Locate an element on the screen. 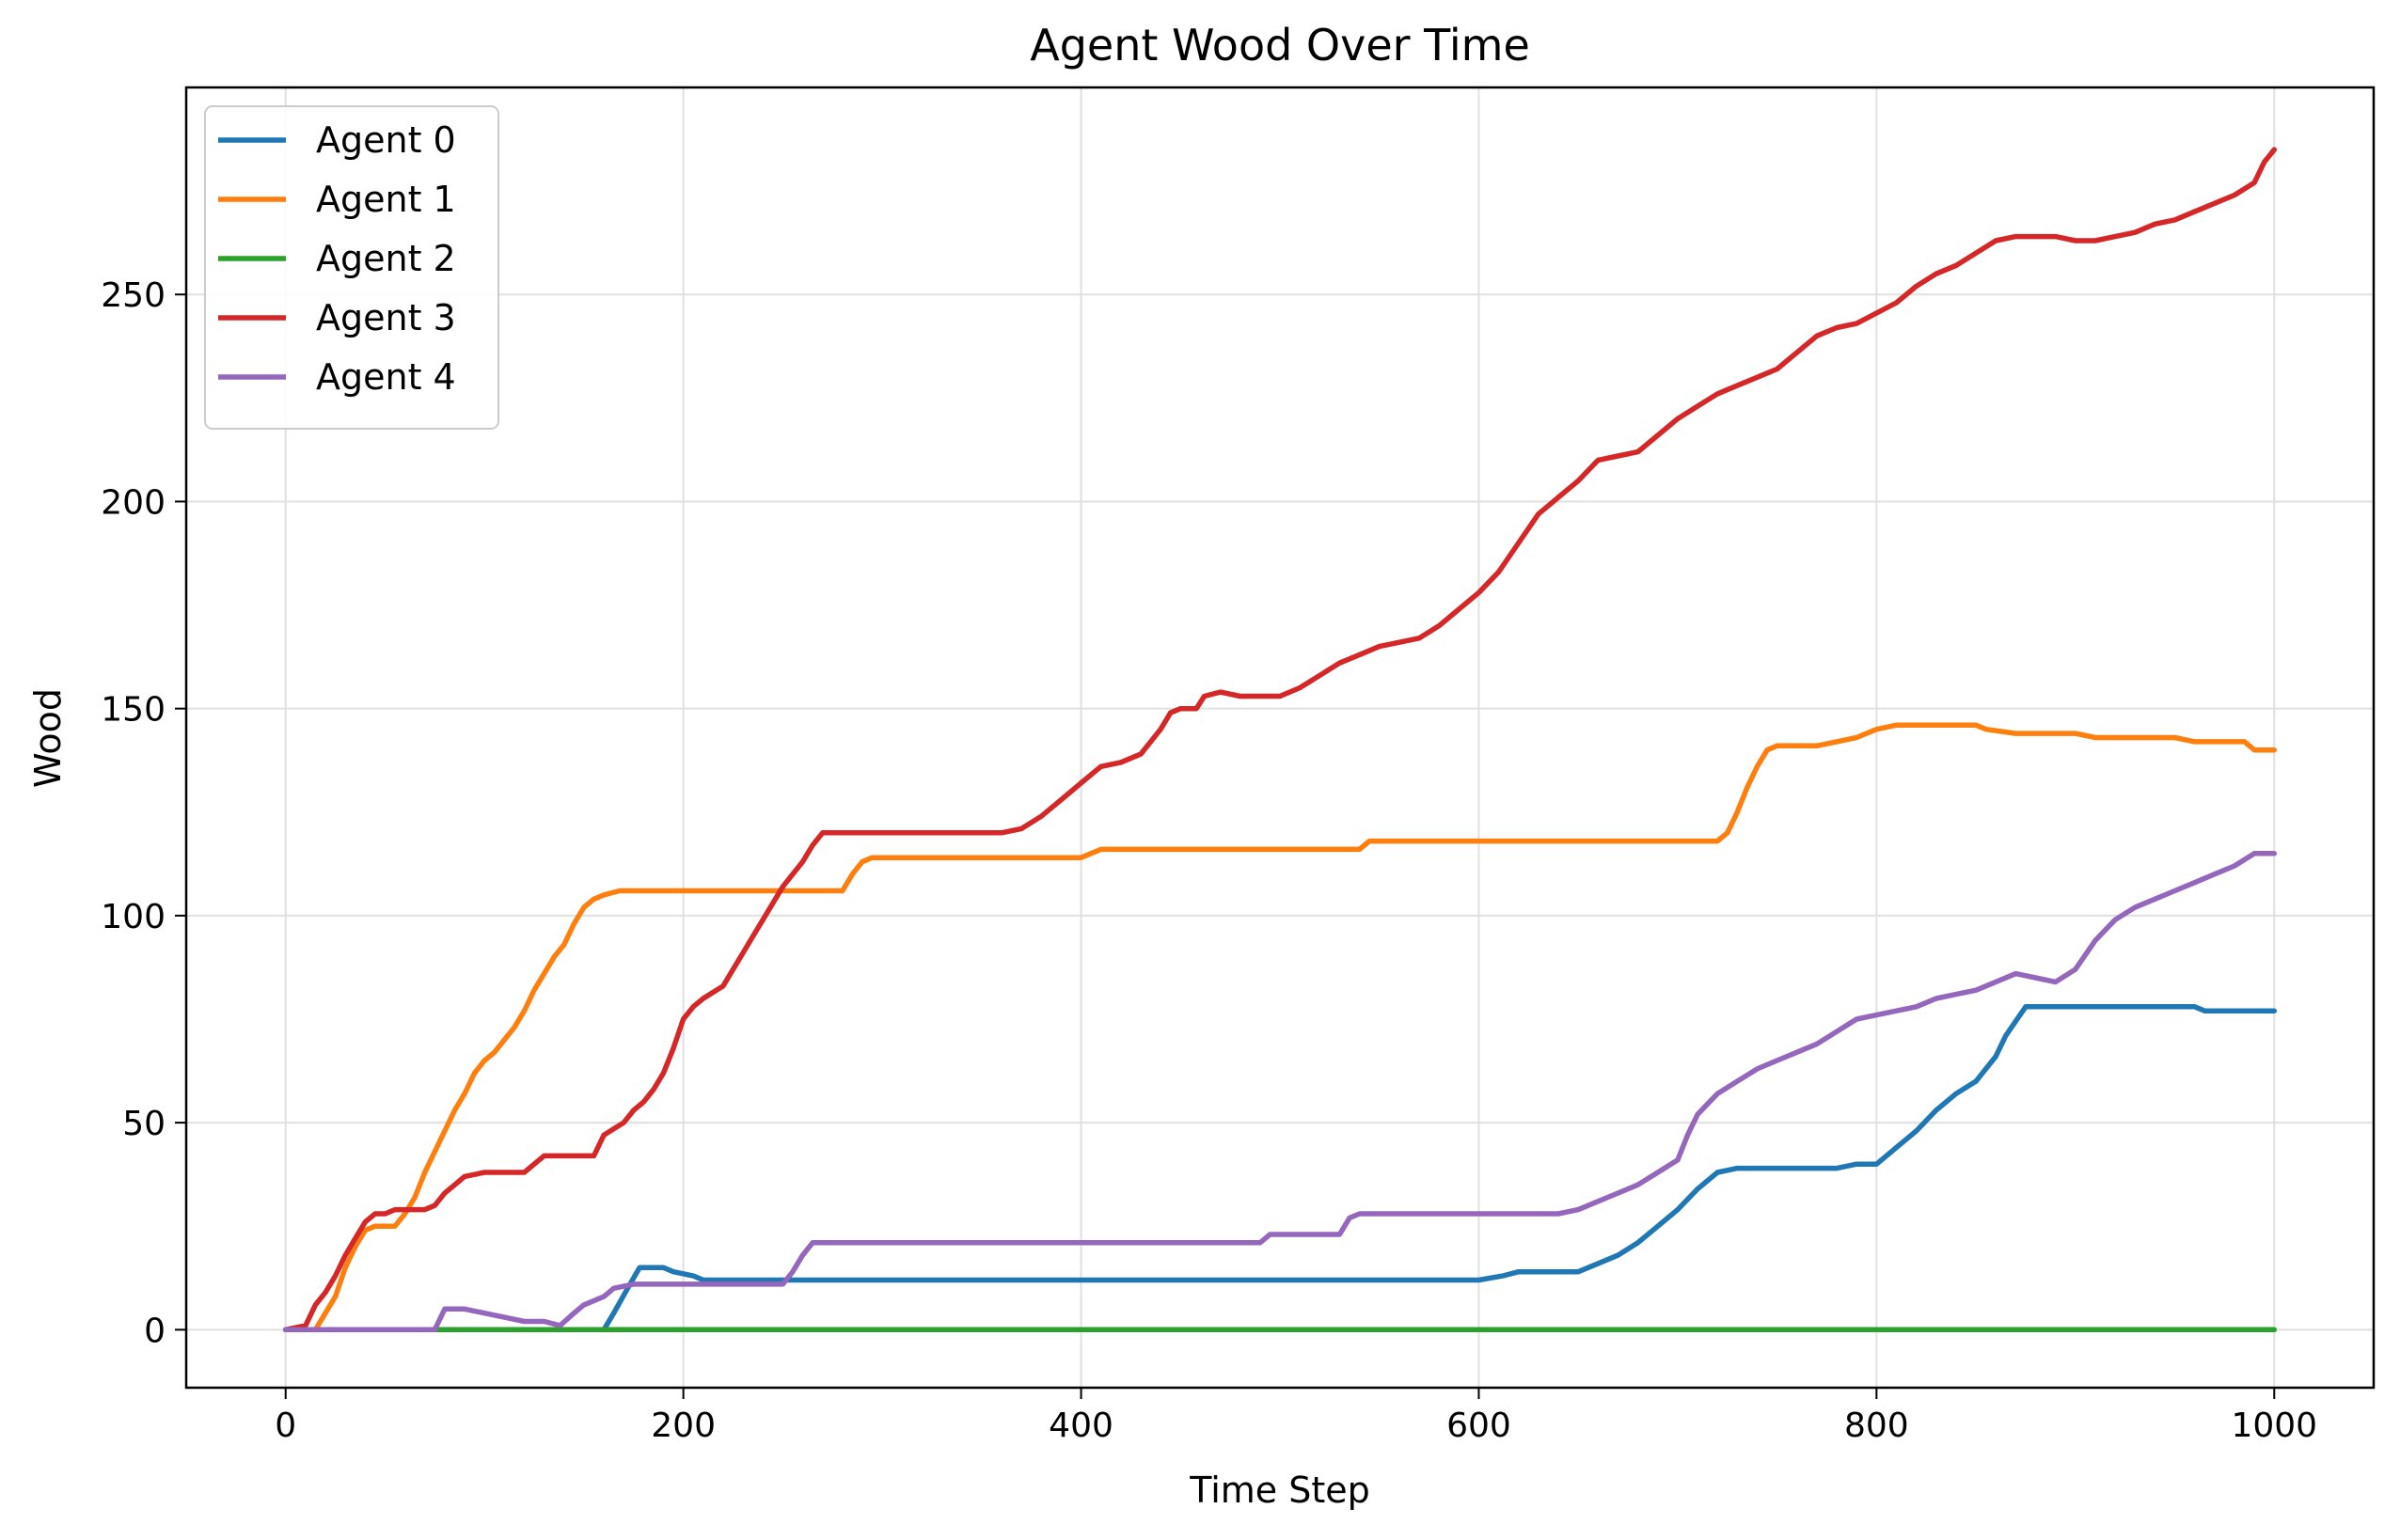 The width and height of the screenshot is (2400, 1540). y-tick-label: 200 is located at coordinates (133, 502).